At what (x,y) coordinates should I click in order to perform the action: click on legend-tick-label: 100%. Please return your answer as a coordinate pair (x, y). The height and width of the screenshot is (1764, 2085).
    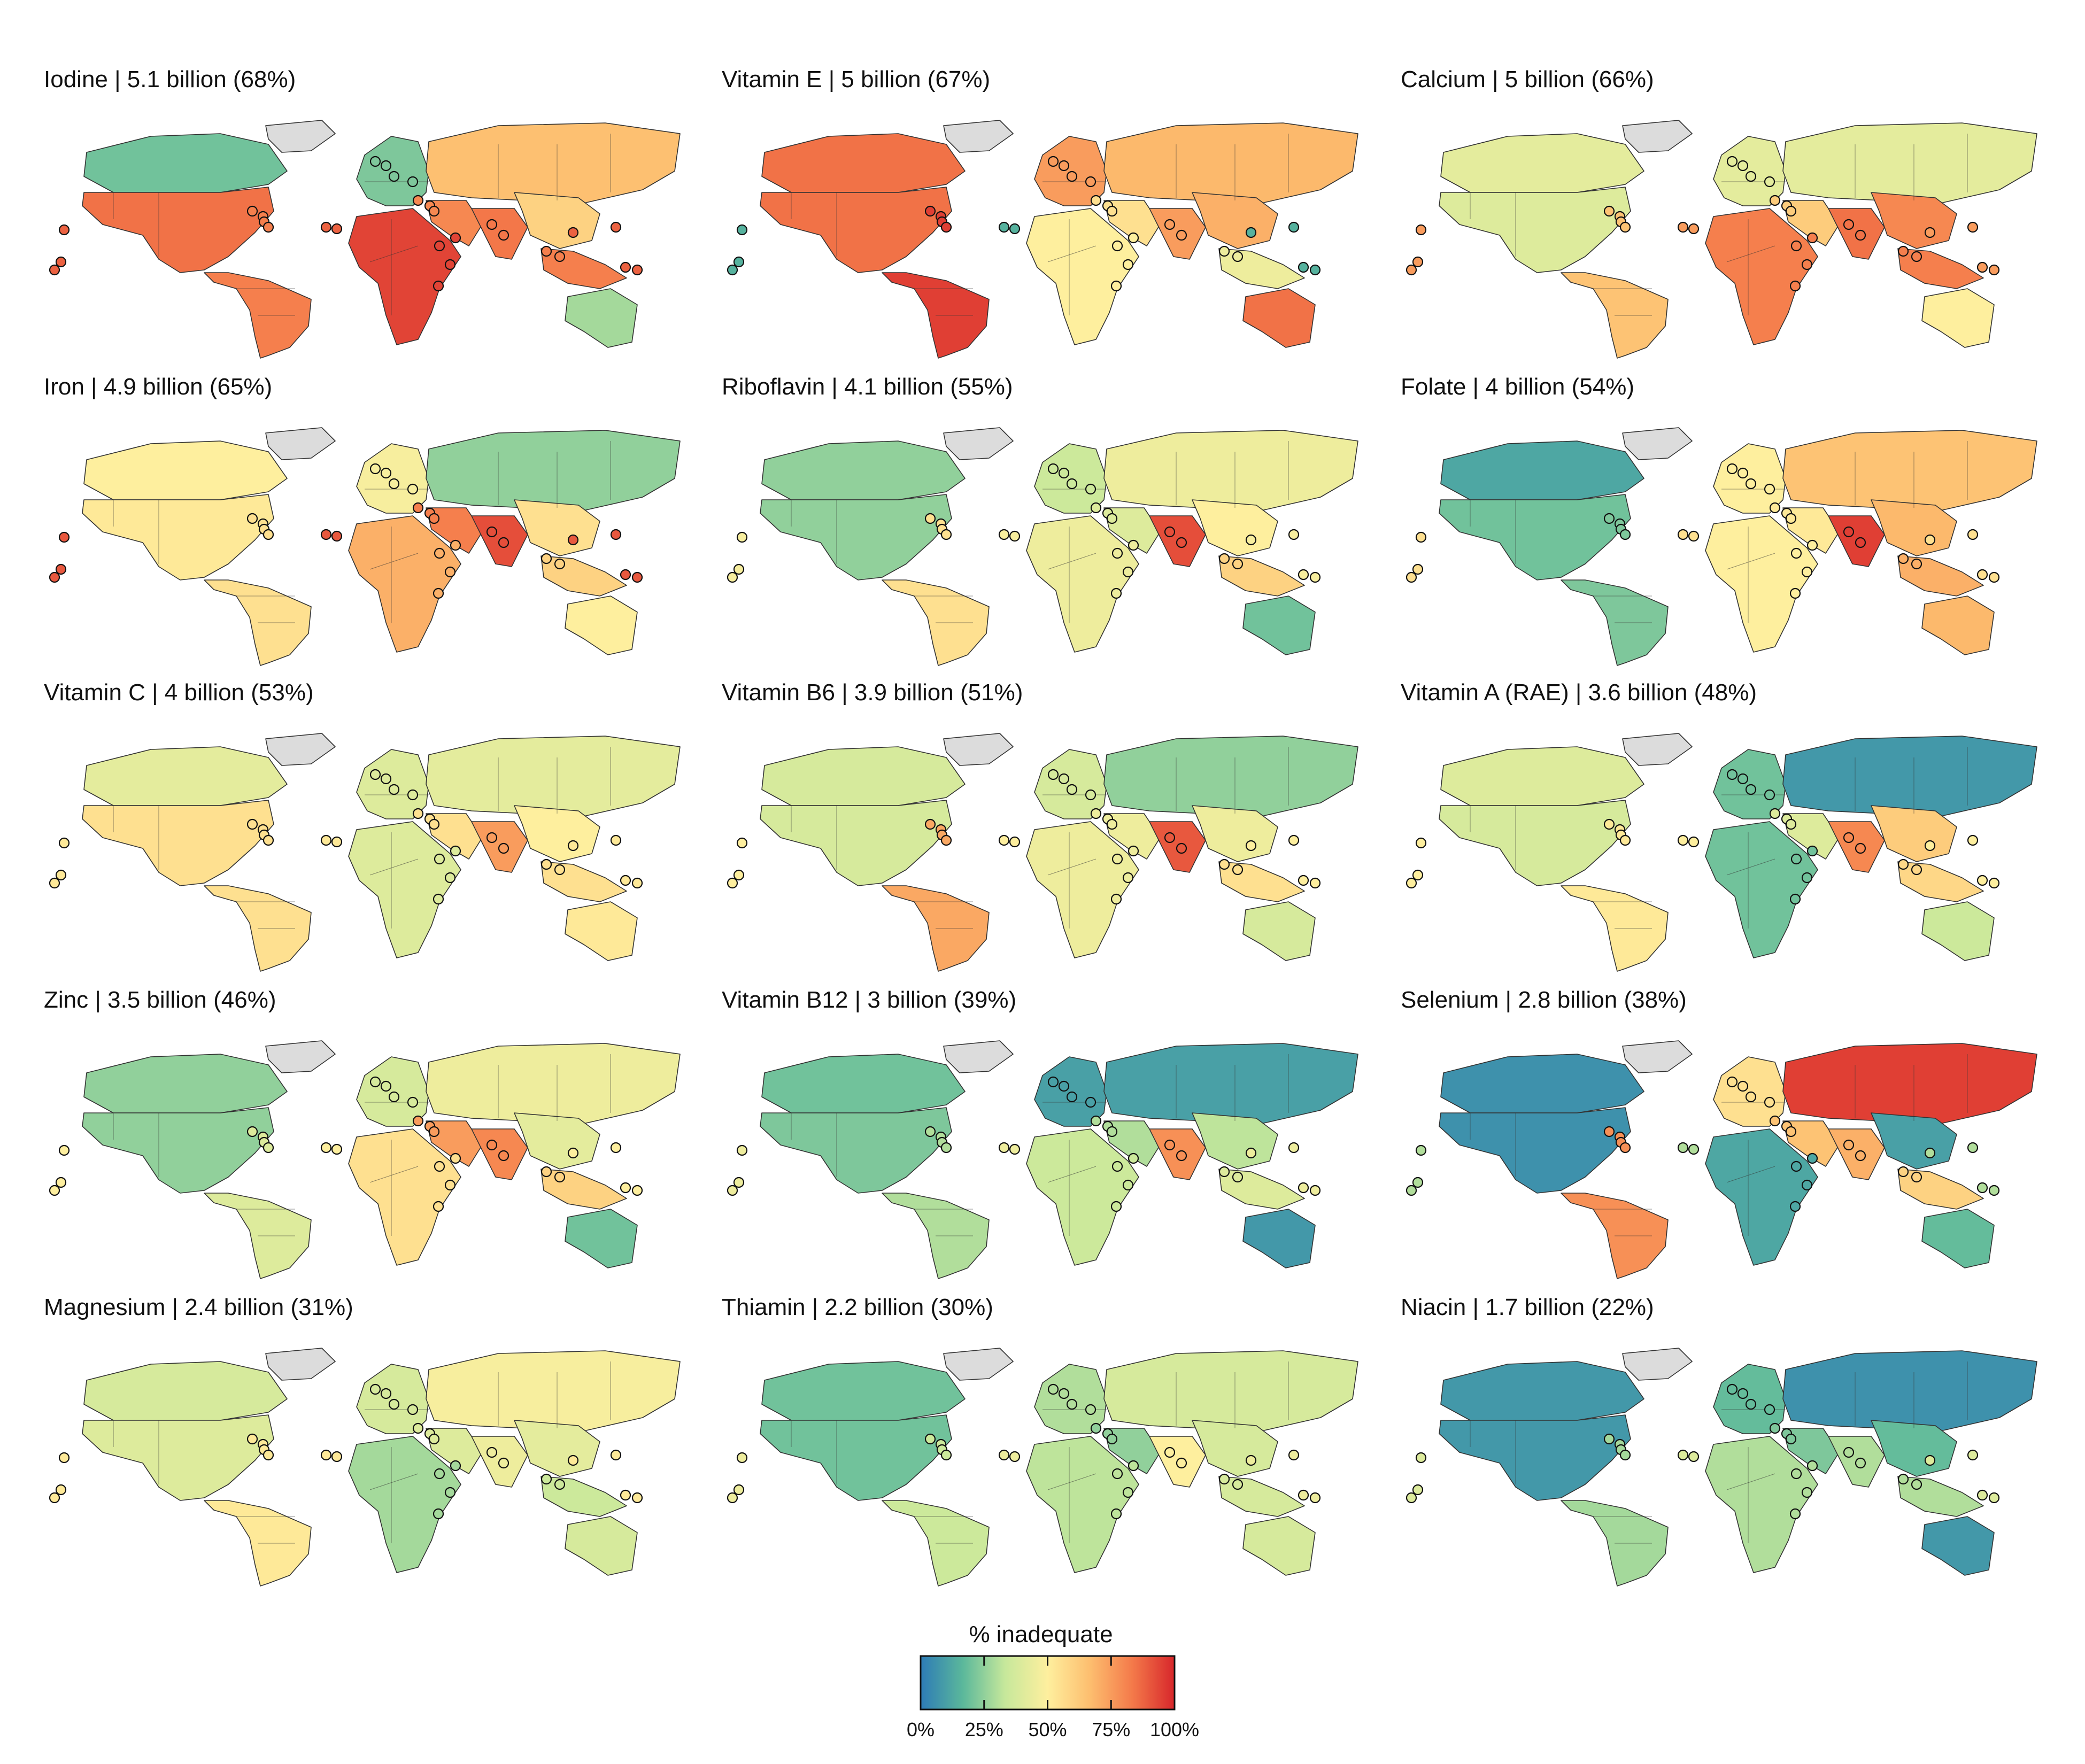
    Looking at the image, I should click on (1174, 1729).